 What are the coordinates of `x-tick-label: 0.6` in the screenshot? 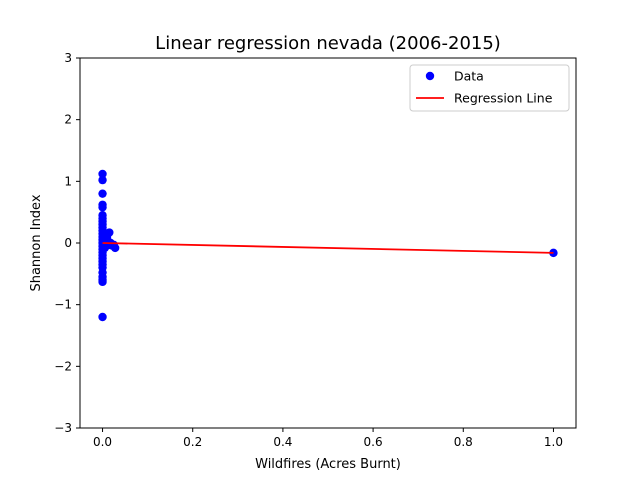 It's located at (373, 442).